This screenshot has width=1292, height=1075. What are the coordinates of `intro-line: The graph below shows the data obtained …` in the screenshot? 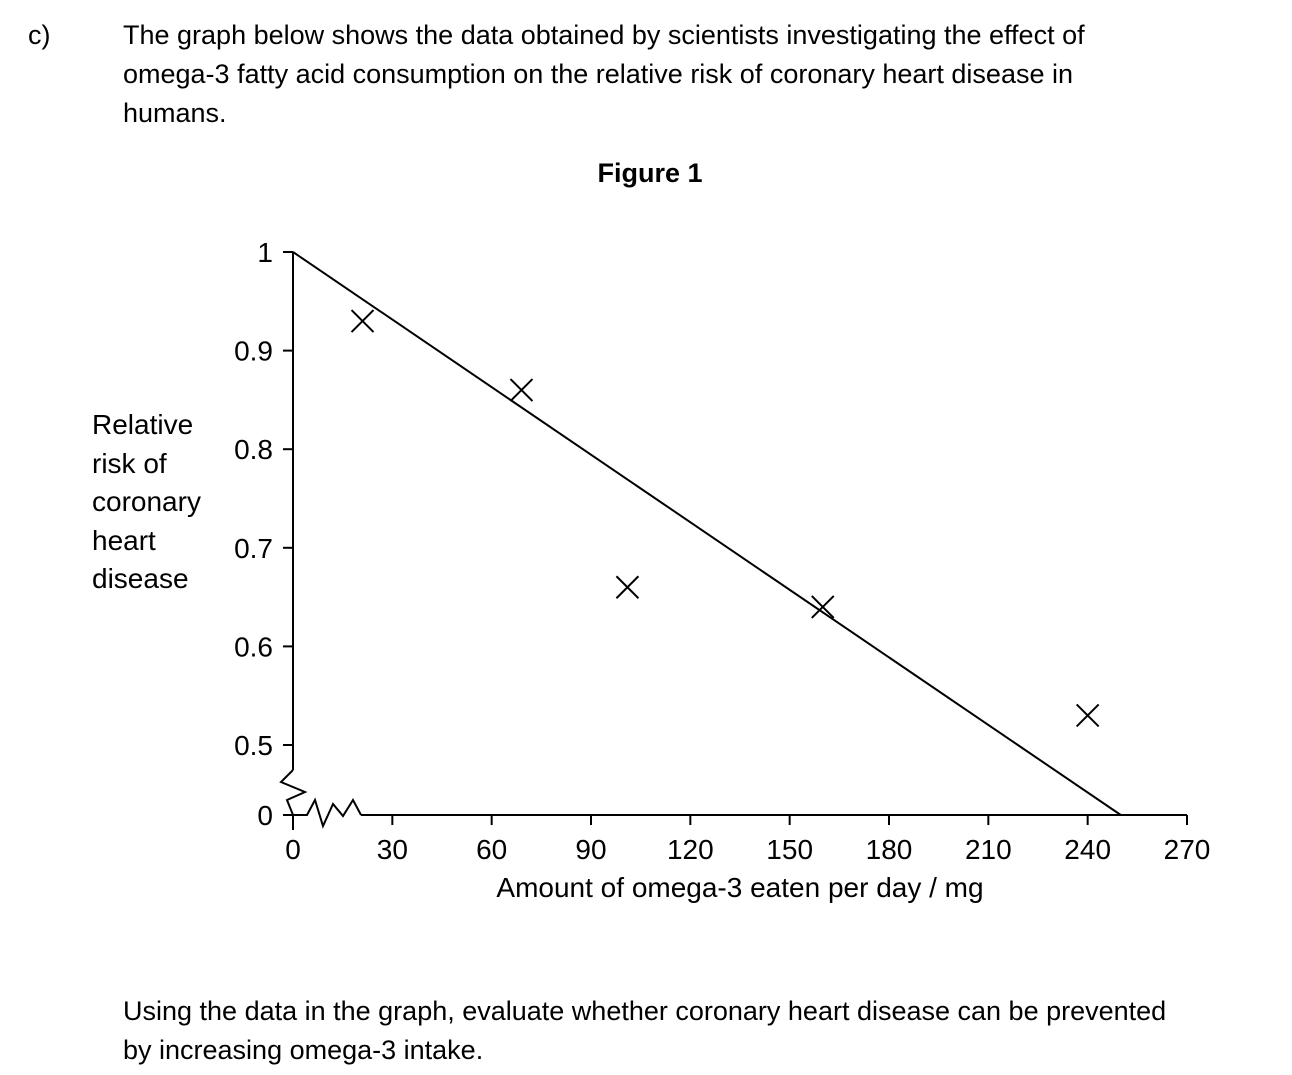 It's located at (604, 35).